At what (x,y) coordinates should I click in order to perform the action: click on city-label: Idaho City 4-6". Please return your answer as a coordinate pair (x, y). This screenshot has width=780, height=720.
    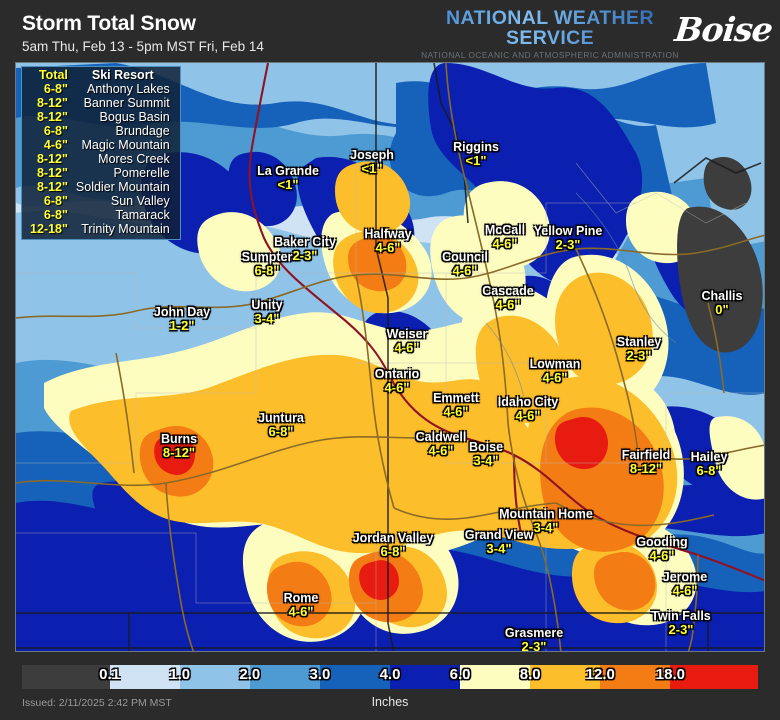
    Looking at the image, I should click on (528, 409).